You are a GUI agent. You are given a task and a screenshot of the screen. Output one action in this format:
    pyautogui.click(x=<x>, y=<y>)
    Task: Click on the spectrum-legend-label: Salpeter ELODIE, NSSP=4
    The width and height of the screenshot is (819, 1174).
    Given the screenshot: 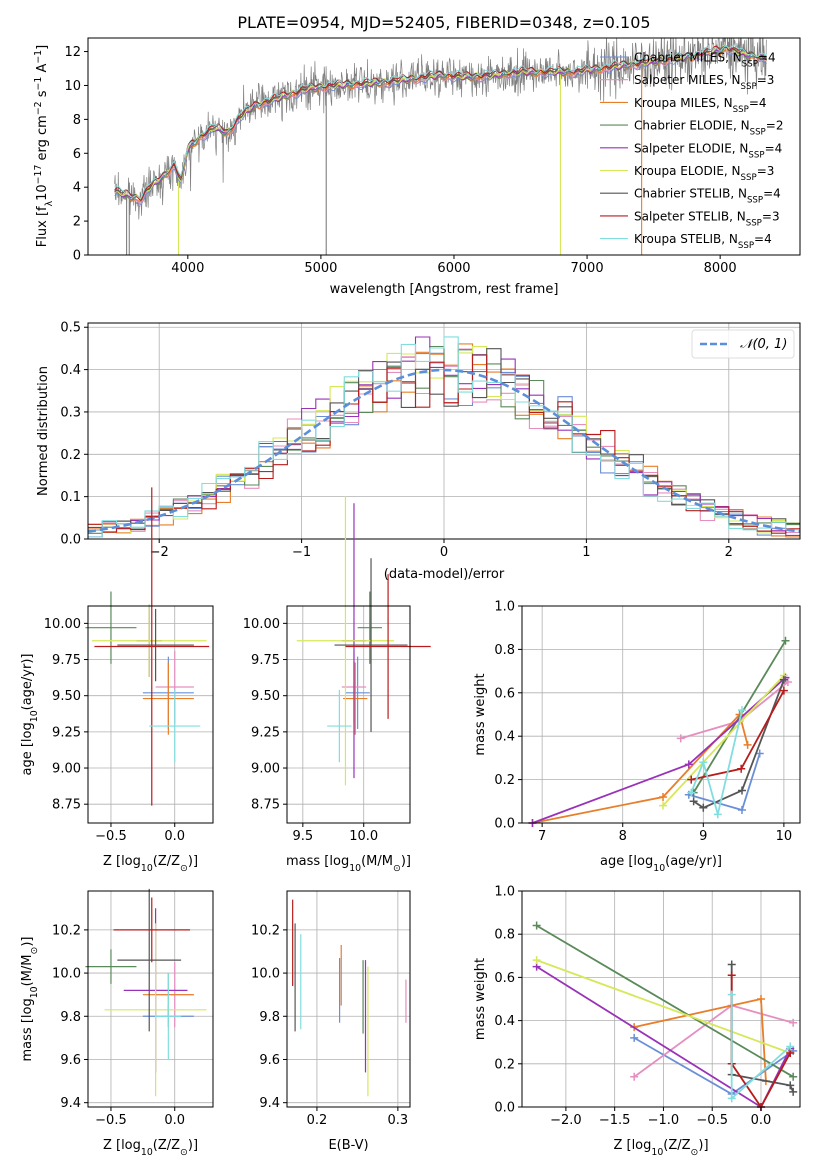 What is the action you would take?
    pyautogui.click(x=708, y=150)
    